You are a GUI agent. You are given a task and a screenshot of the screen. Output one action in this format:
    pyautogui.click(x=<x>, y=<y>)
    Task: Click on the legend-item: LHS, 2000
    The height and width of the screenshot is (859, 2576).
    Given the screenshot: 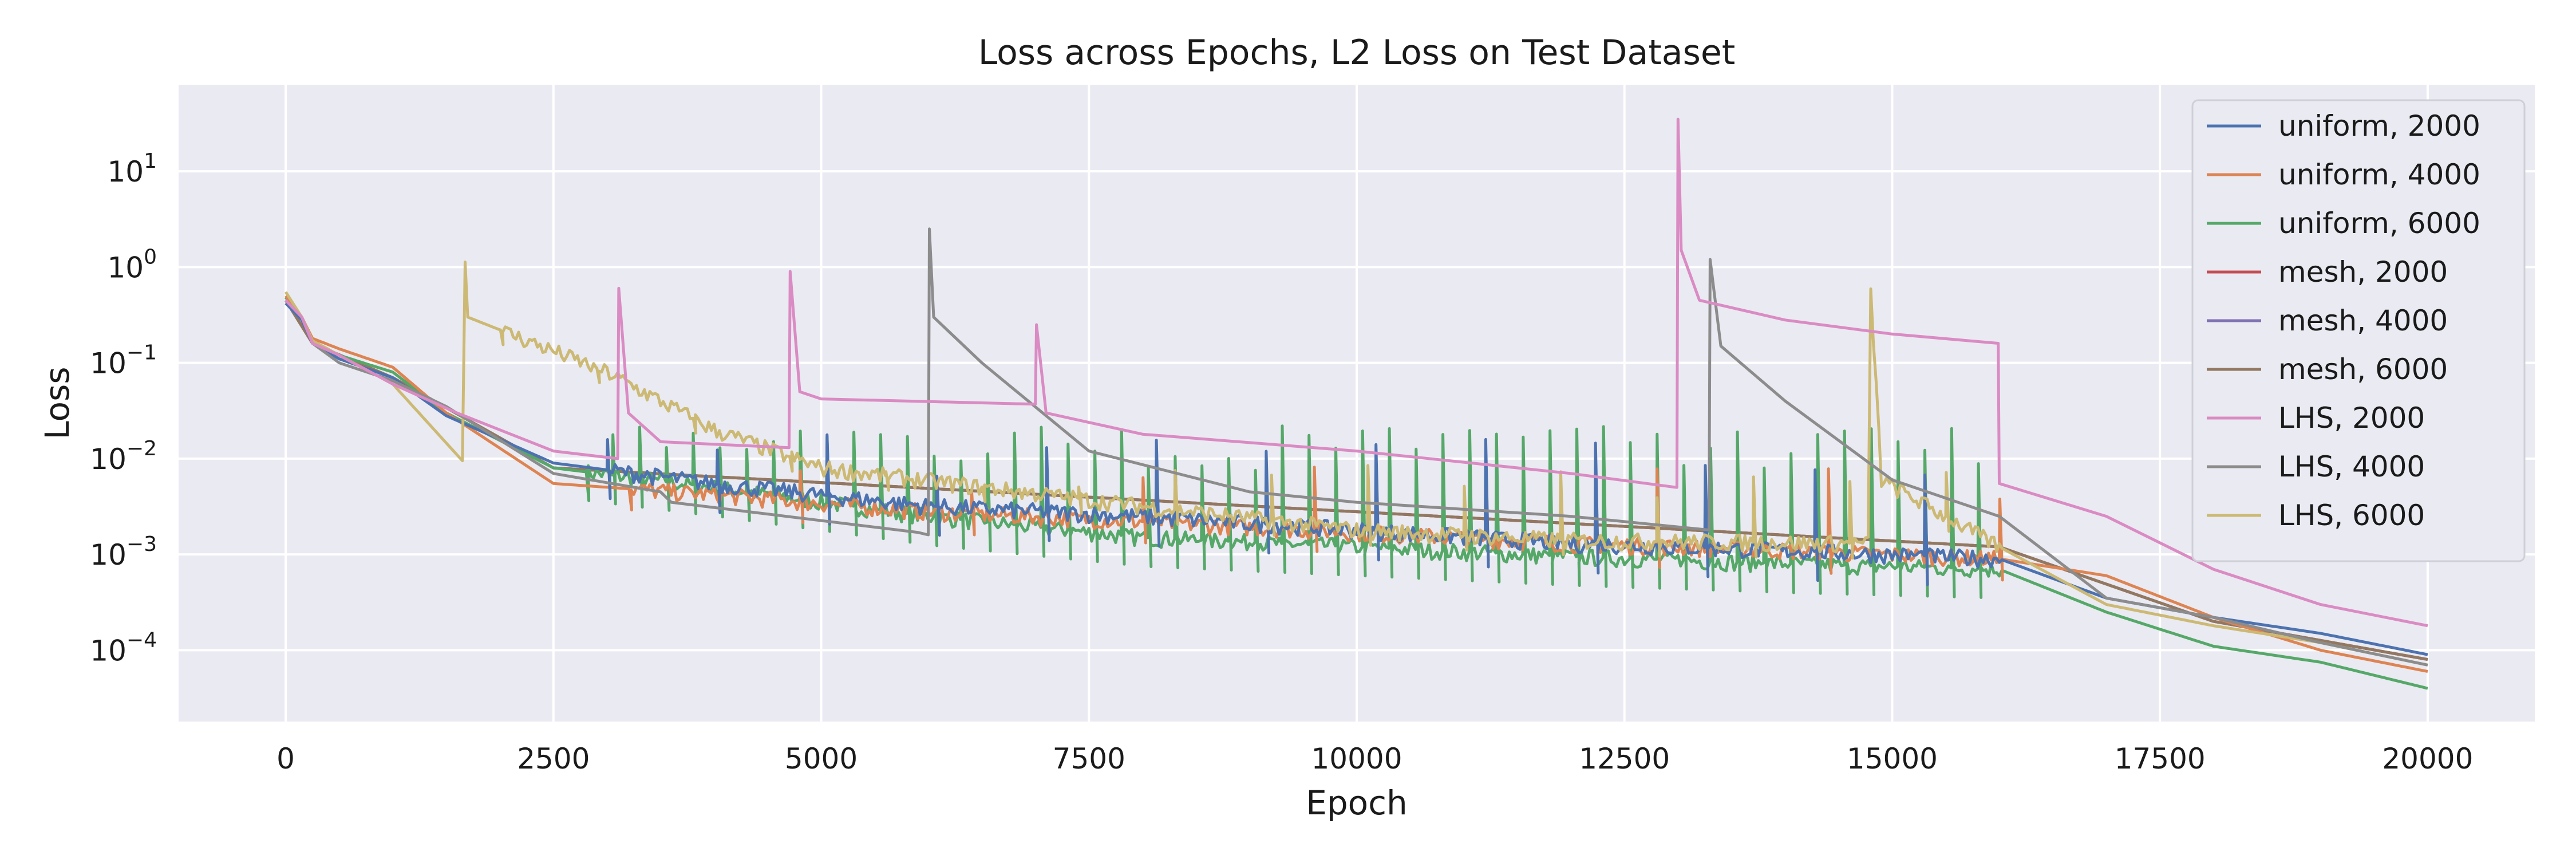 What is the action you would take?
    pyautogui.click(x=2351, y=418)
    